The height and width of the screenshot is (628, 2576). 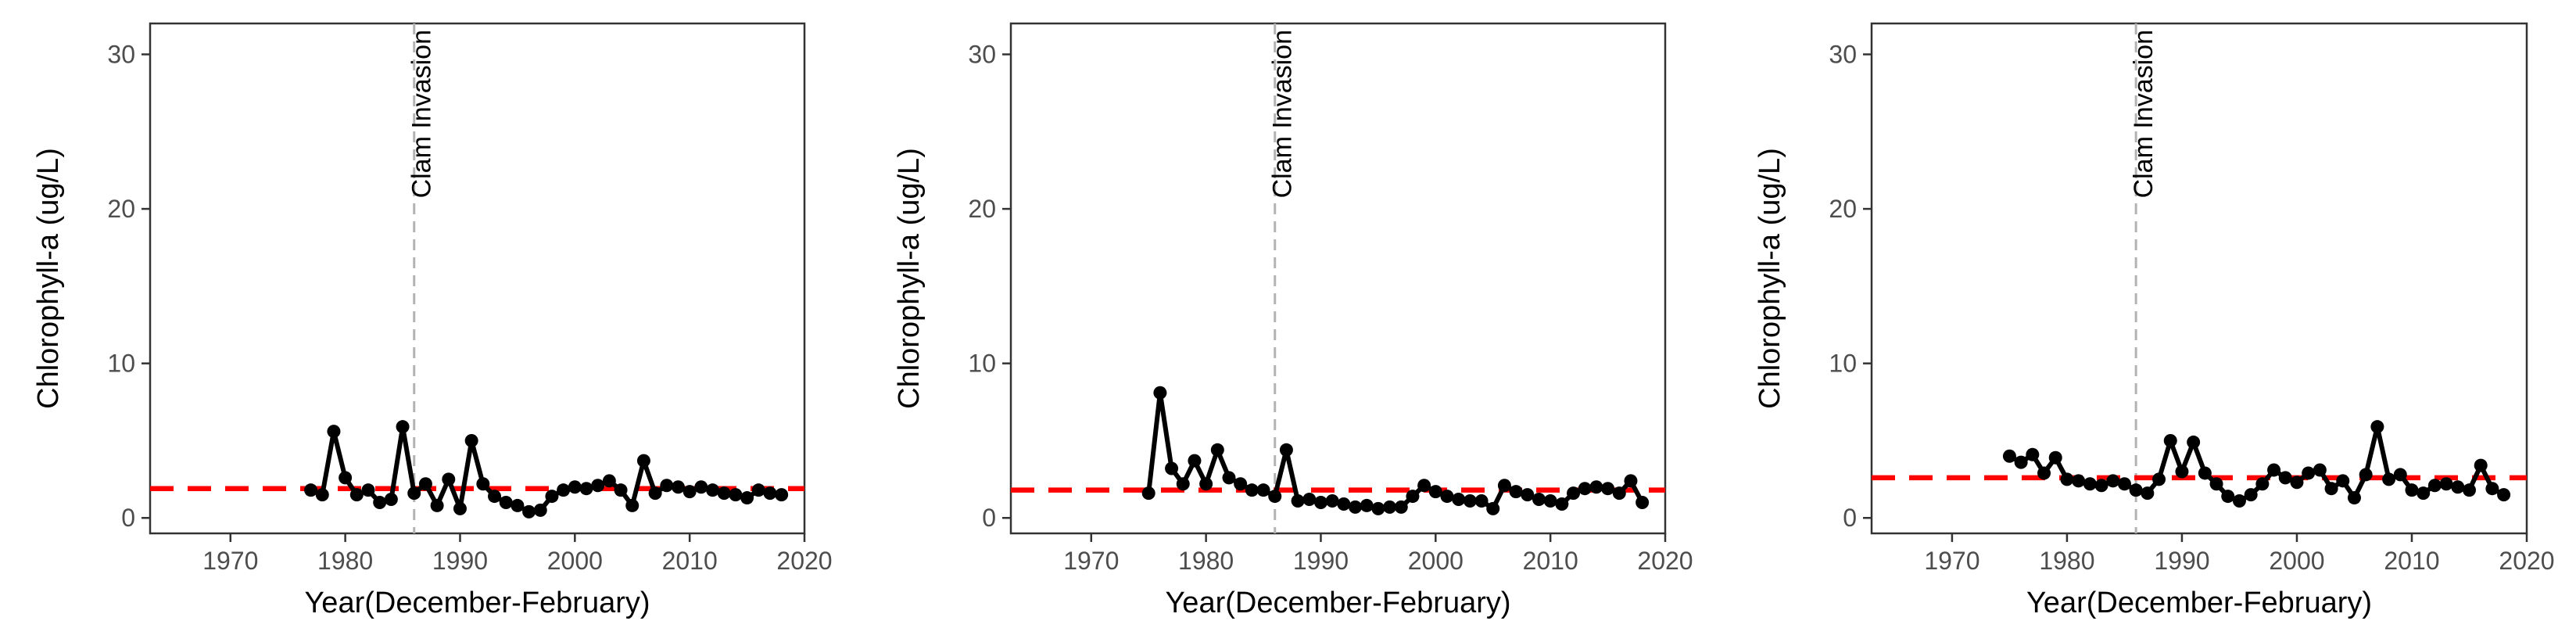 What do you see at coordinates (460, 561) in the screenshot?
I see `x-tick-label: 1990` at bounding box center [460, 561].